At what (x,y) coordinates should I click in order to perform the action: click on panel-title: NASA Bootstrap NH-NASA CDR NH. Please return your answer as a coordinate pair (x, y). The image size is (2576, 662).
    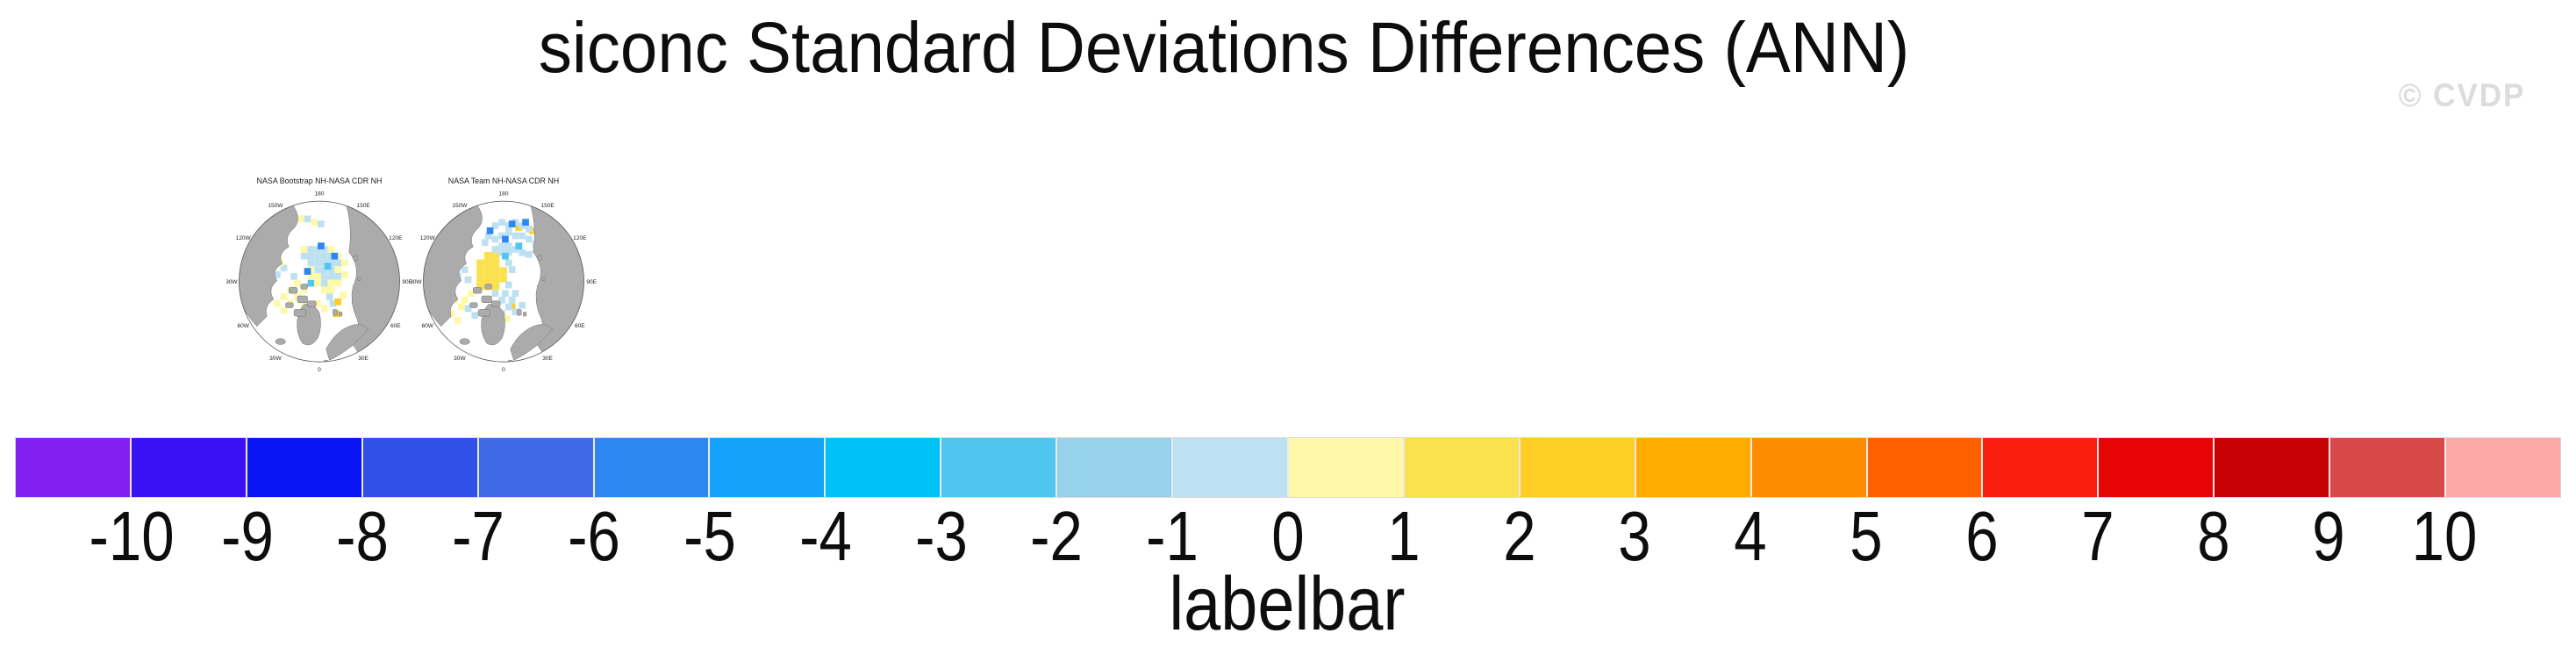
    Looking at the image, I should click on (320, 180).